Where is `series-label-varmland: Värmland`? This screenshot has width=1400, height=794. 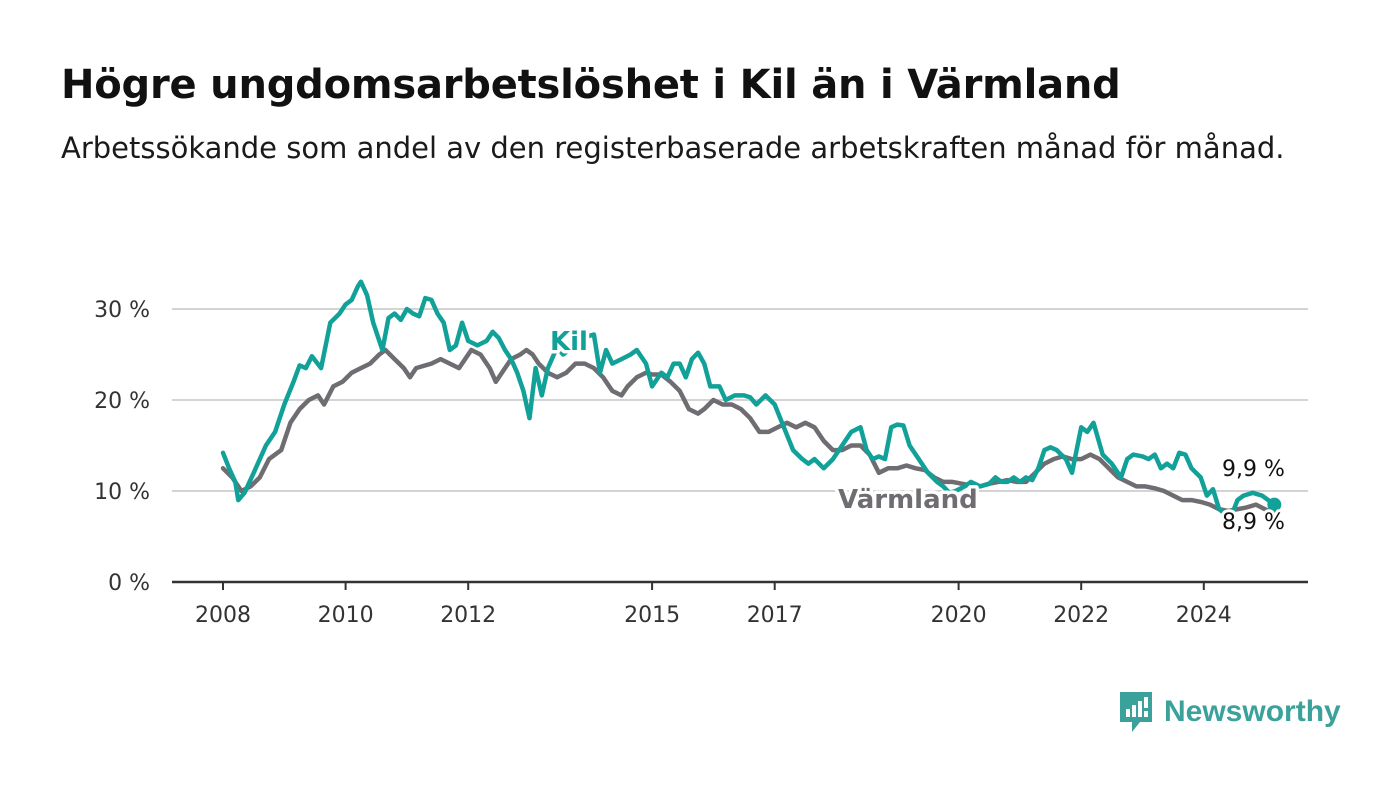 series-label-varmland: Värmland is located at coordinates (908, 500).